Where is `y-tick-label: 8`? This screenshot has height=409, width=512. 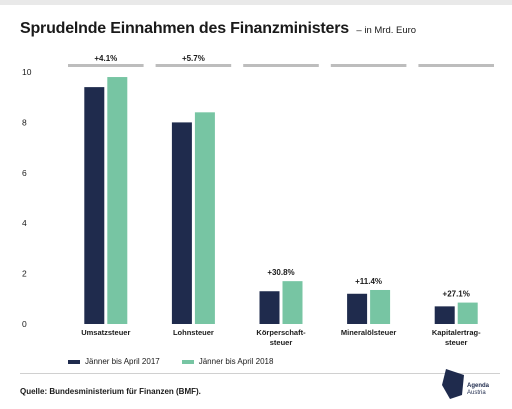
y-tick-label: 8 is located at coordinates (24, 122).